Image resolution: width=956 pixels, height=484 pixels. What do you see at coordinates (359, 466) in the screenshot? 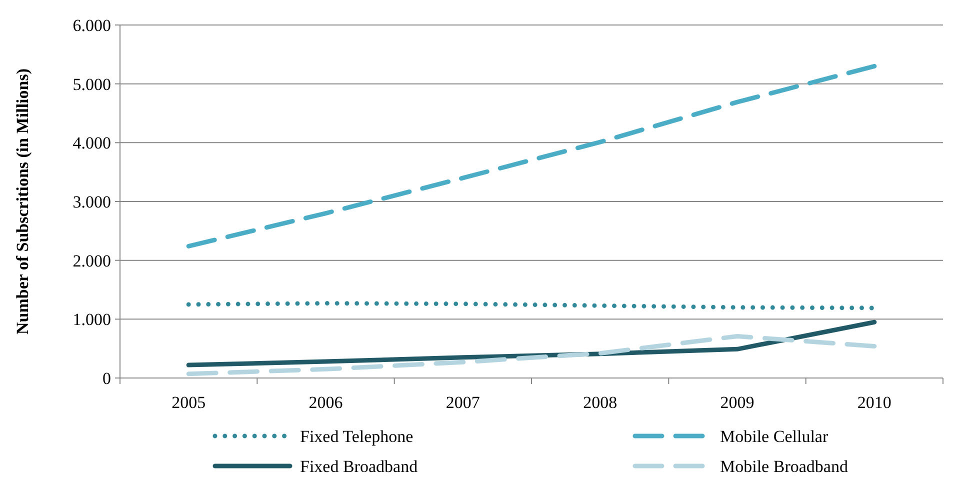
I see `legend-label: Fixed Broadband` at bounding box center [359, 466].